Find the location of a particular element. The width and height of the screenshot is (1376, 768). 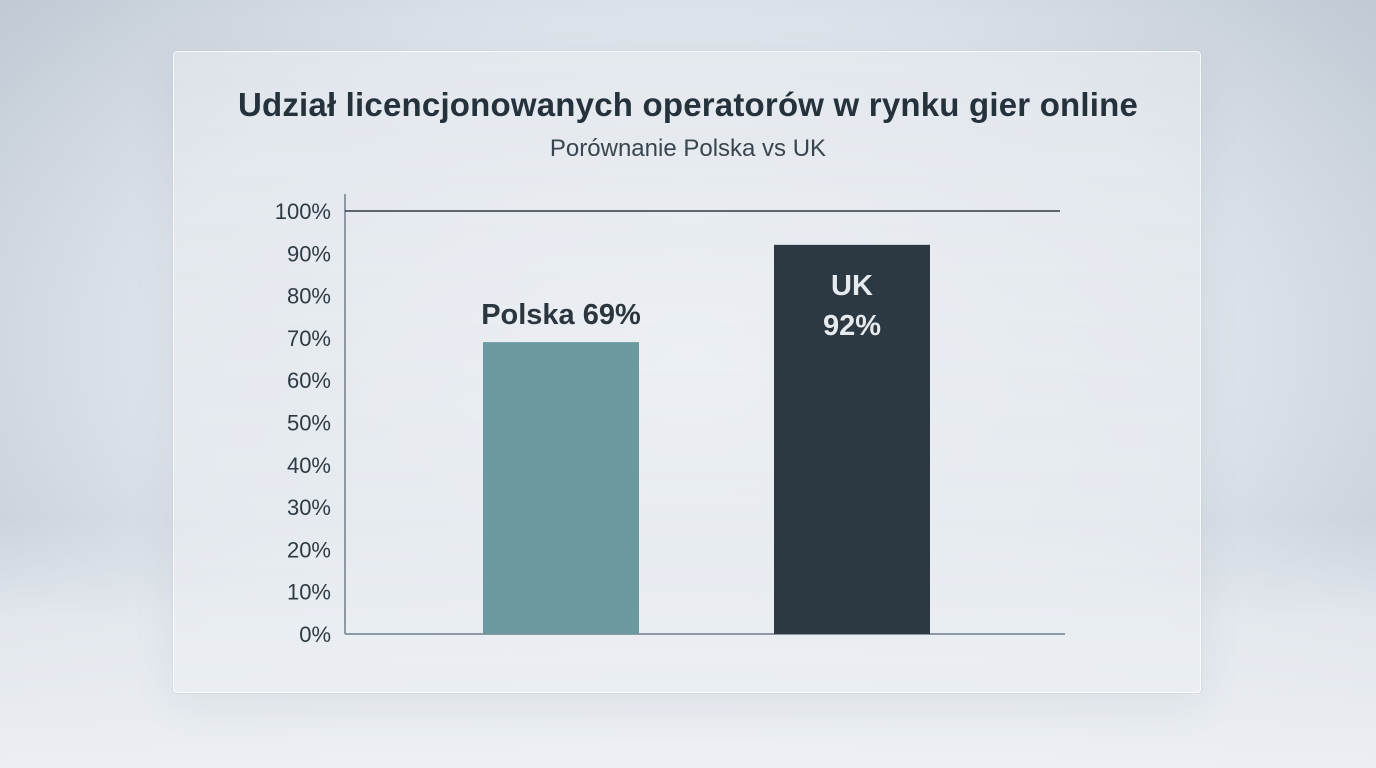

y-tick-labels: 0% 10% 20% 30% 40% 50% 60% 70% 80% 90% 100% is located at coordinates (303, 423).